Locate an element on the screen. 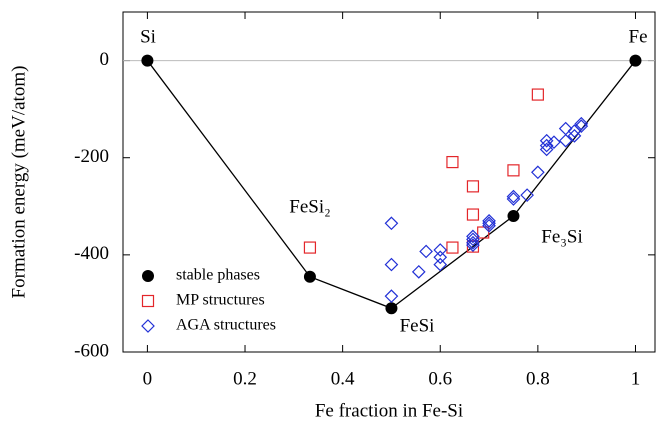 This screenshot has height=429, width=656. annotation: Si is located at coordinates (148, 36).